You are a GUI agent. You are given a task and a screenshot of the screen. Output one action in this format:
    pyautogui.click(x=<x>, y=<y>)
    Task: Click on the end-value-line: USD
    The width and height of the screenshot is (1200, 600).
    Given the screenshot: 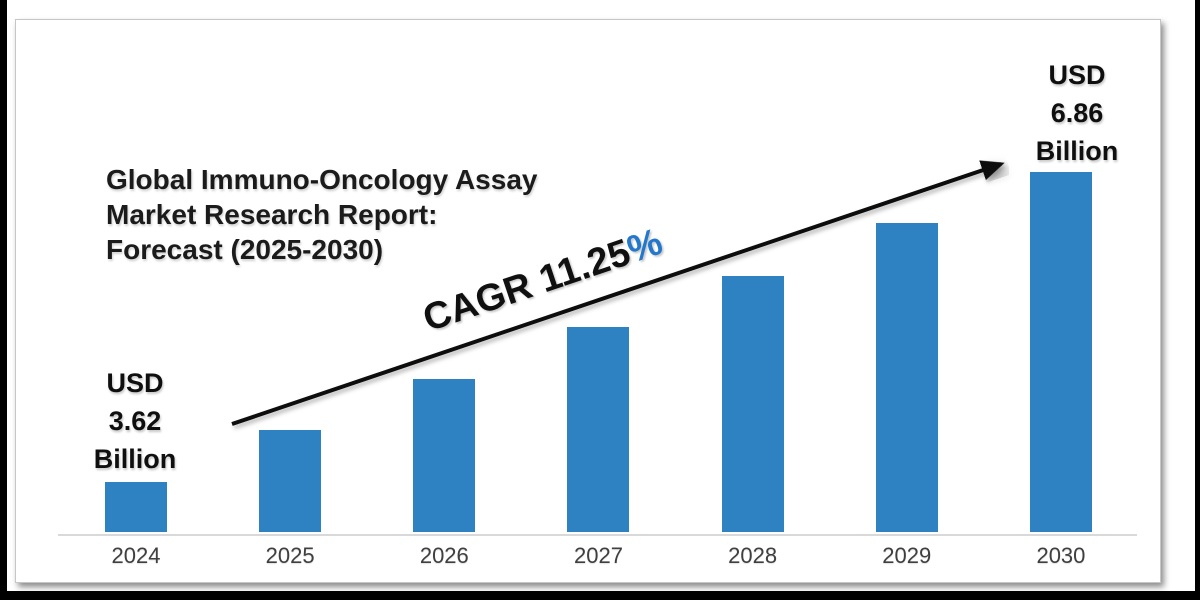 What is the action you would take?
    pyautogui.click(x=1077, y=75)
    